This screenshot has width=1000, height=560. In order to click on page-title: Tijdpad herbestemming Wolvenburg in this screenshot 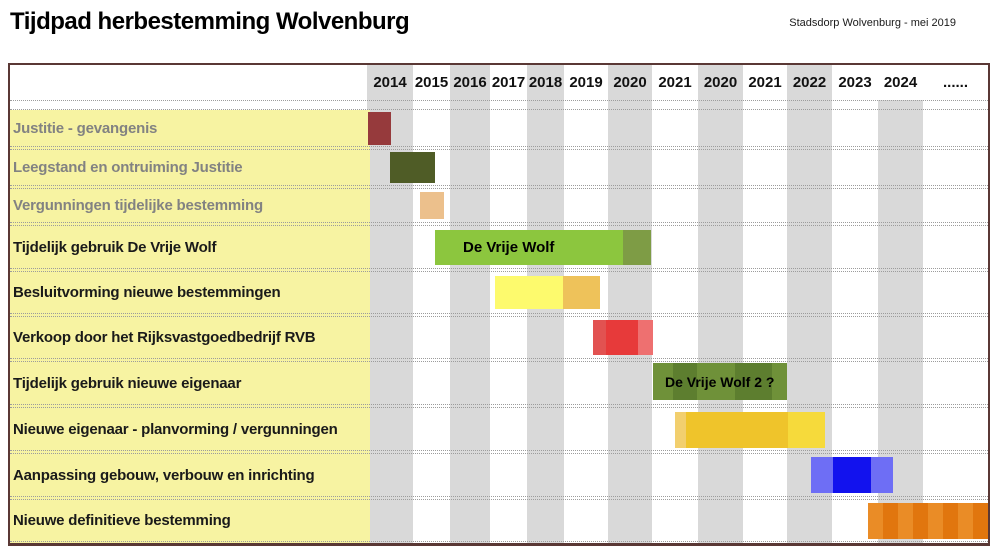, I will do `click(210, 21)`.